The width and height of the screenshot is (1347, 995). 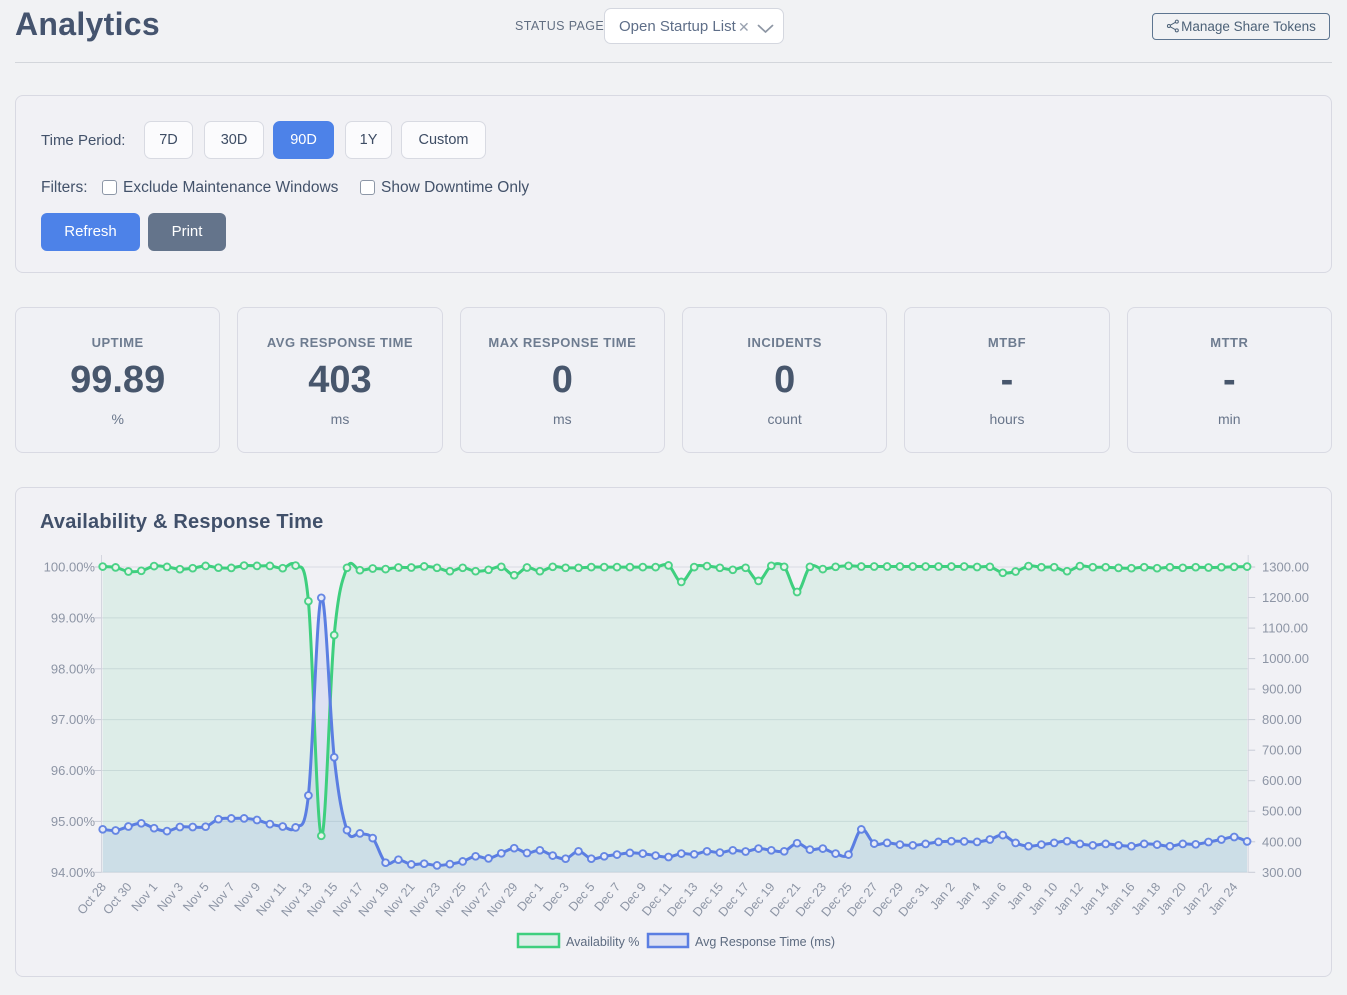 What do you see at coordinates (556, 897) in the screenshot?
I see `svg-text: Dec 3` at bounding box center [556, 897].